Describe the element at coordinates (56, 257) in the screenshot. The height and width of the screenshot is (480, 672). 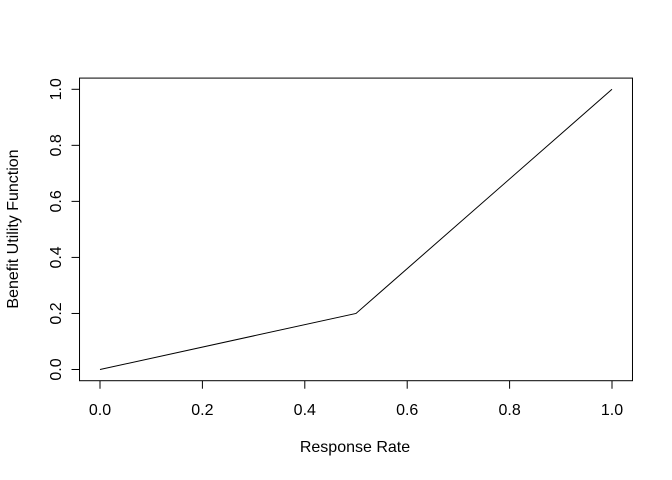
I see `y-axis-tick-label: 0.4` at that location.